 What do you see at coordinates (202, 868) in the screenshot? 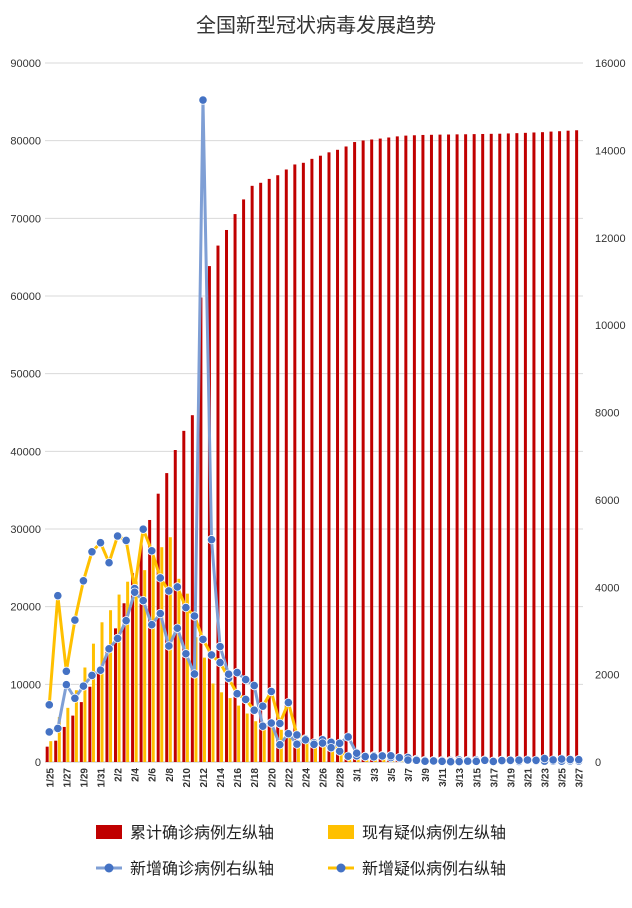
I see `legend-label: 新增确诊病例右纵轴` at bounding box center [202, 868].